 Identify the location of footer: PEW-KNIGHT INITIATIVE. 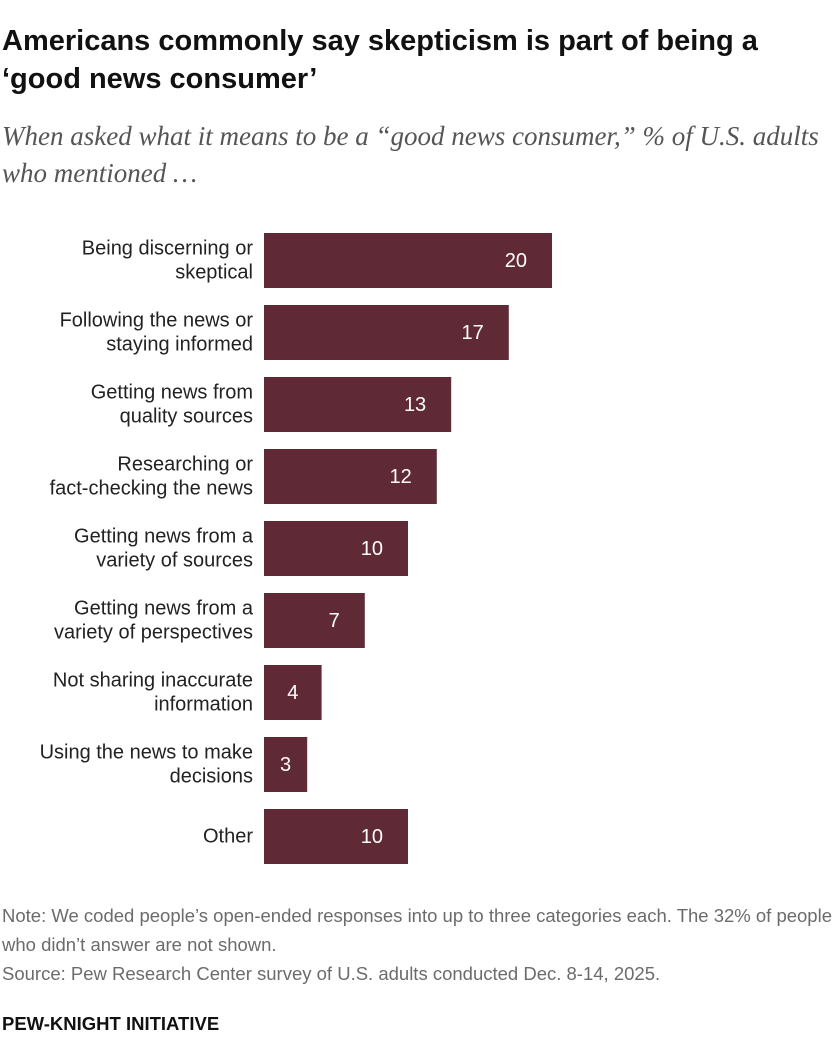
(111, 1023).